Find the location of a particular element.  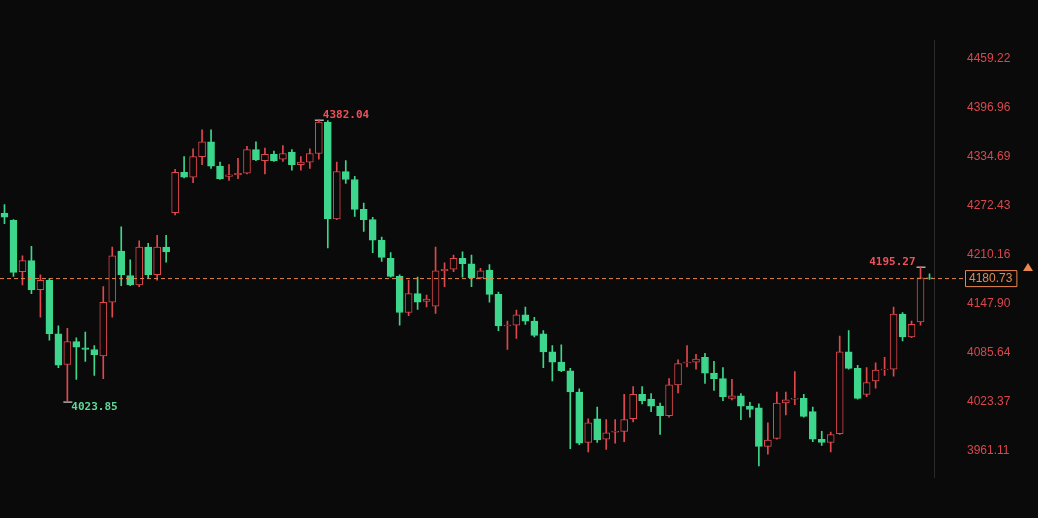

y-tick-label: 4396.96 is located at coordinates (989, 107).